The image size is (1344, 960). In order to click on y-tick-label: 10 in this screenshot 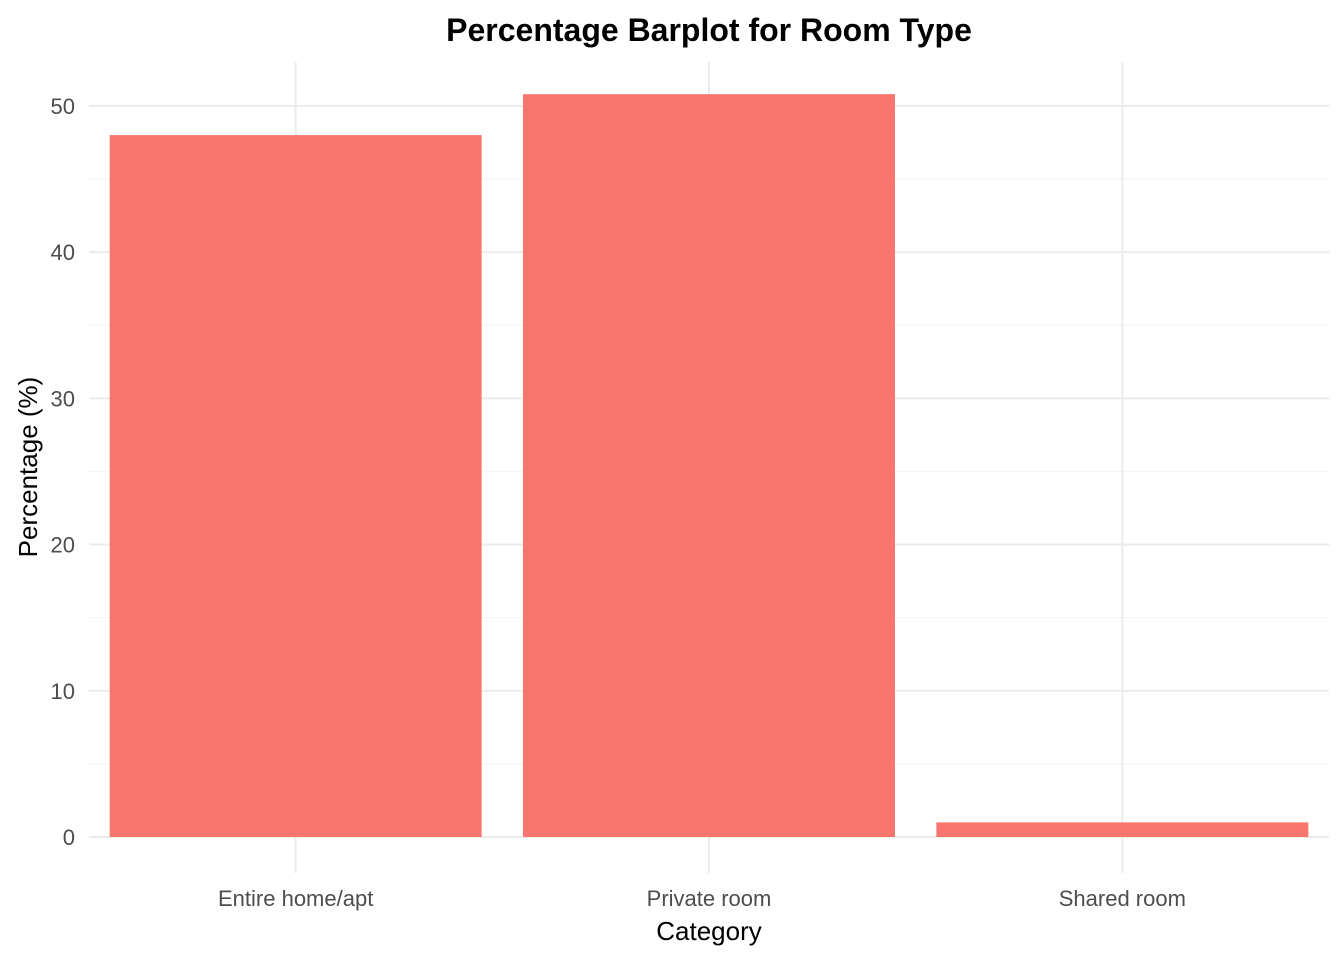, I will do `click(63, 691)`.